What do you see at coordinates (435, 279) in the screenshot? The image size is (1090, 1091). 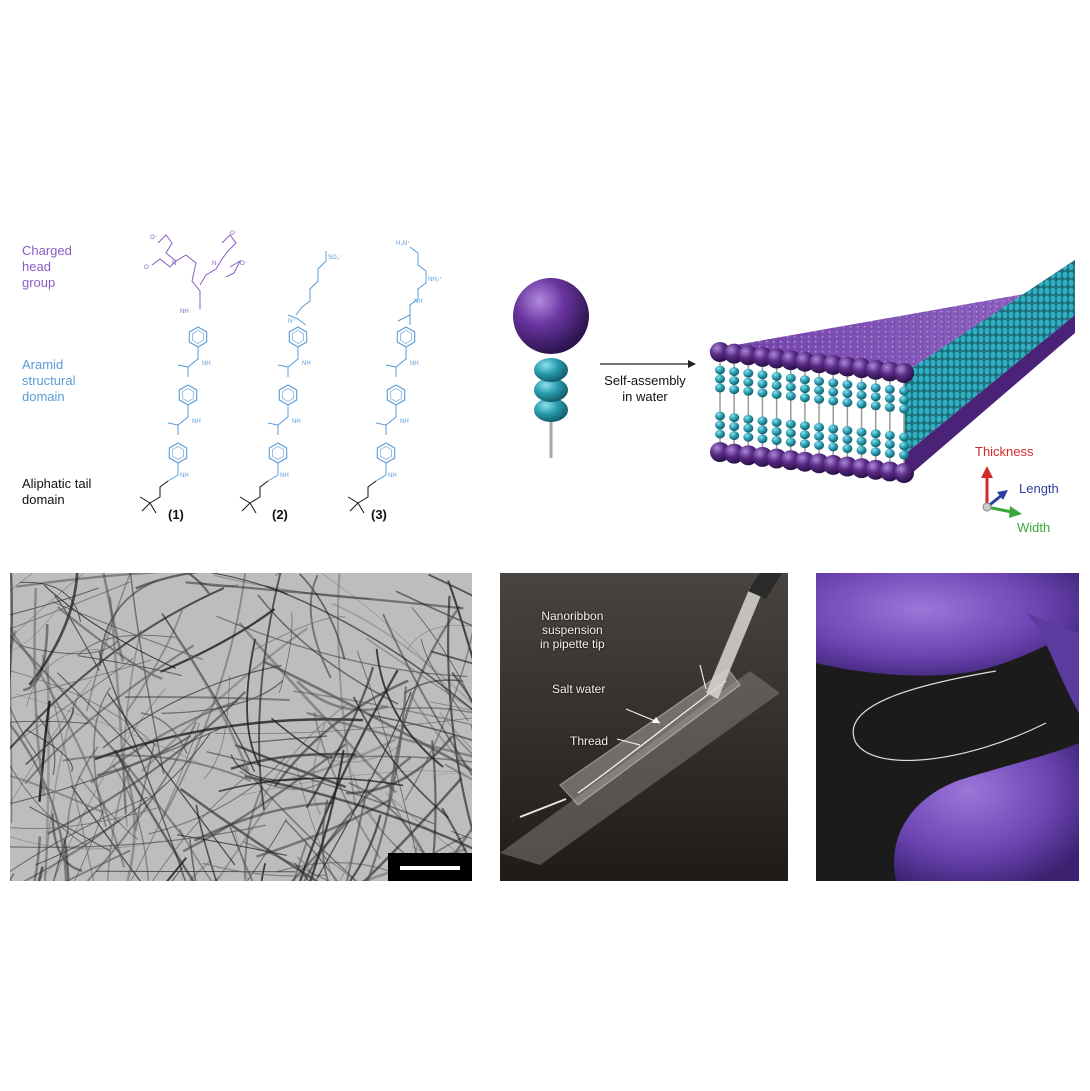 I see `atom-label: NH₂⁺` at bounding box center [435, 279].